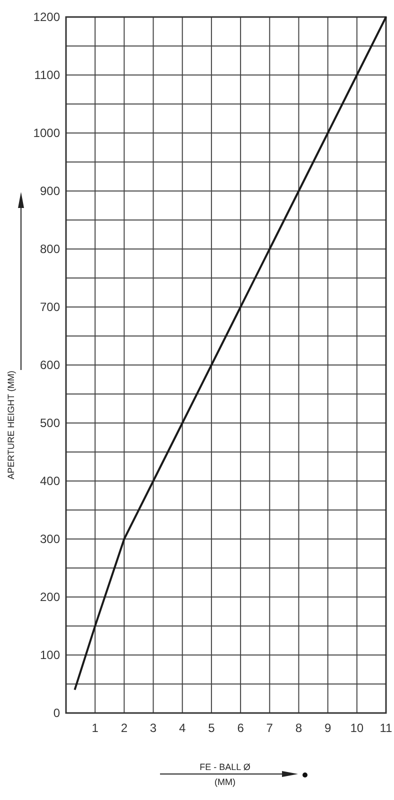 The width and height of the screenshot is (394, 800). What do you see at coordinates (47, 75) in the screenshot?
I see `y-tick-label: 1100` at bounding box center [47, 75].